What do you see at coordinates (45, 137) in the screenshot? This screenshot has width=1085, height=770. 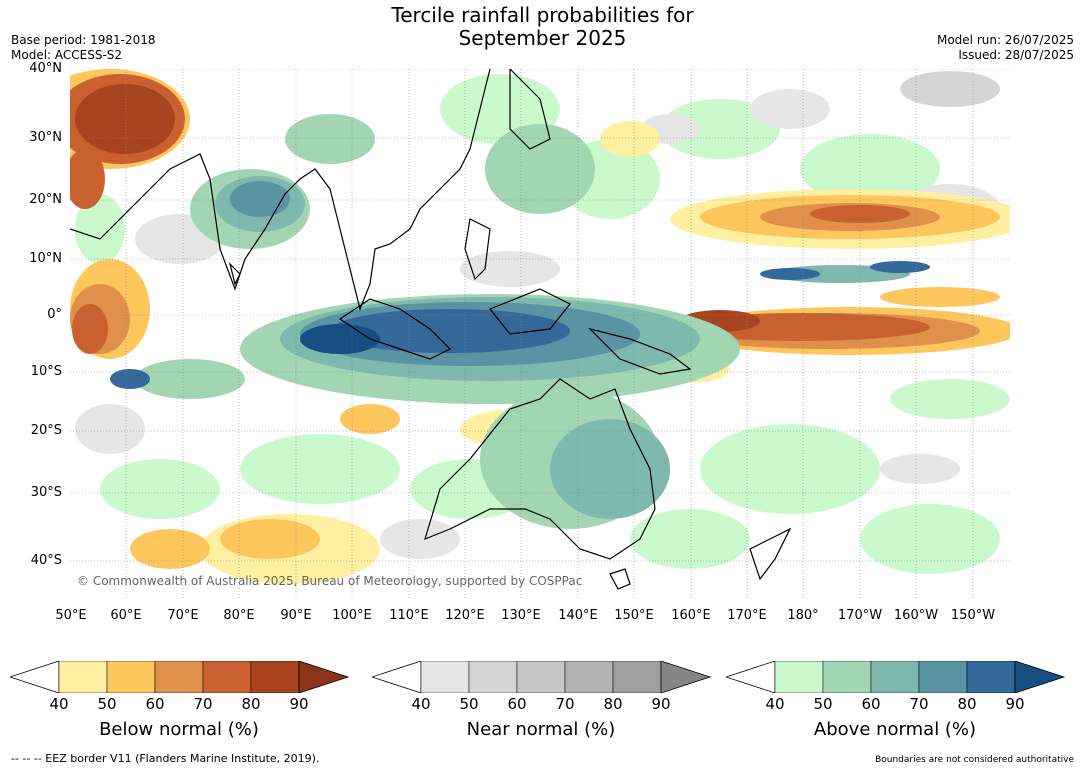 I see `lat-label: 30°N` at bounding box center [45, 137].